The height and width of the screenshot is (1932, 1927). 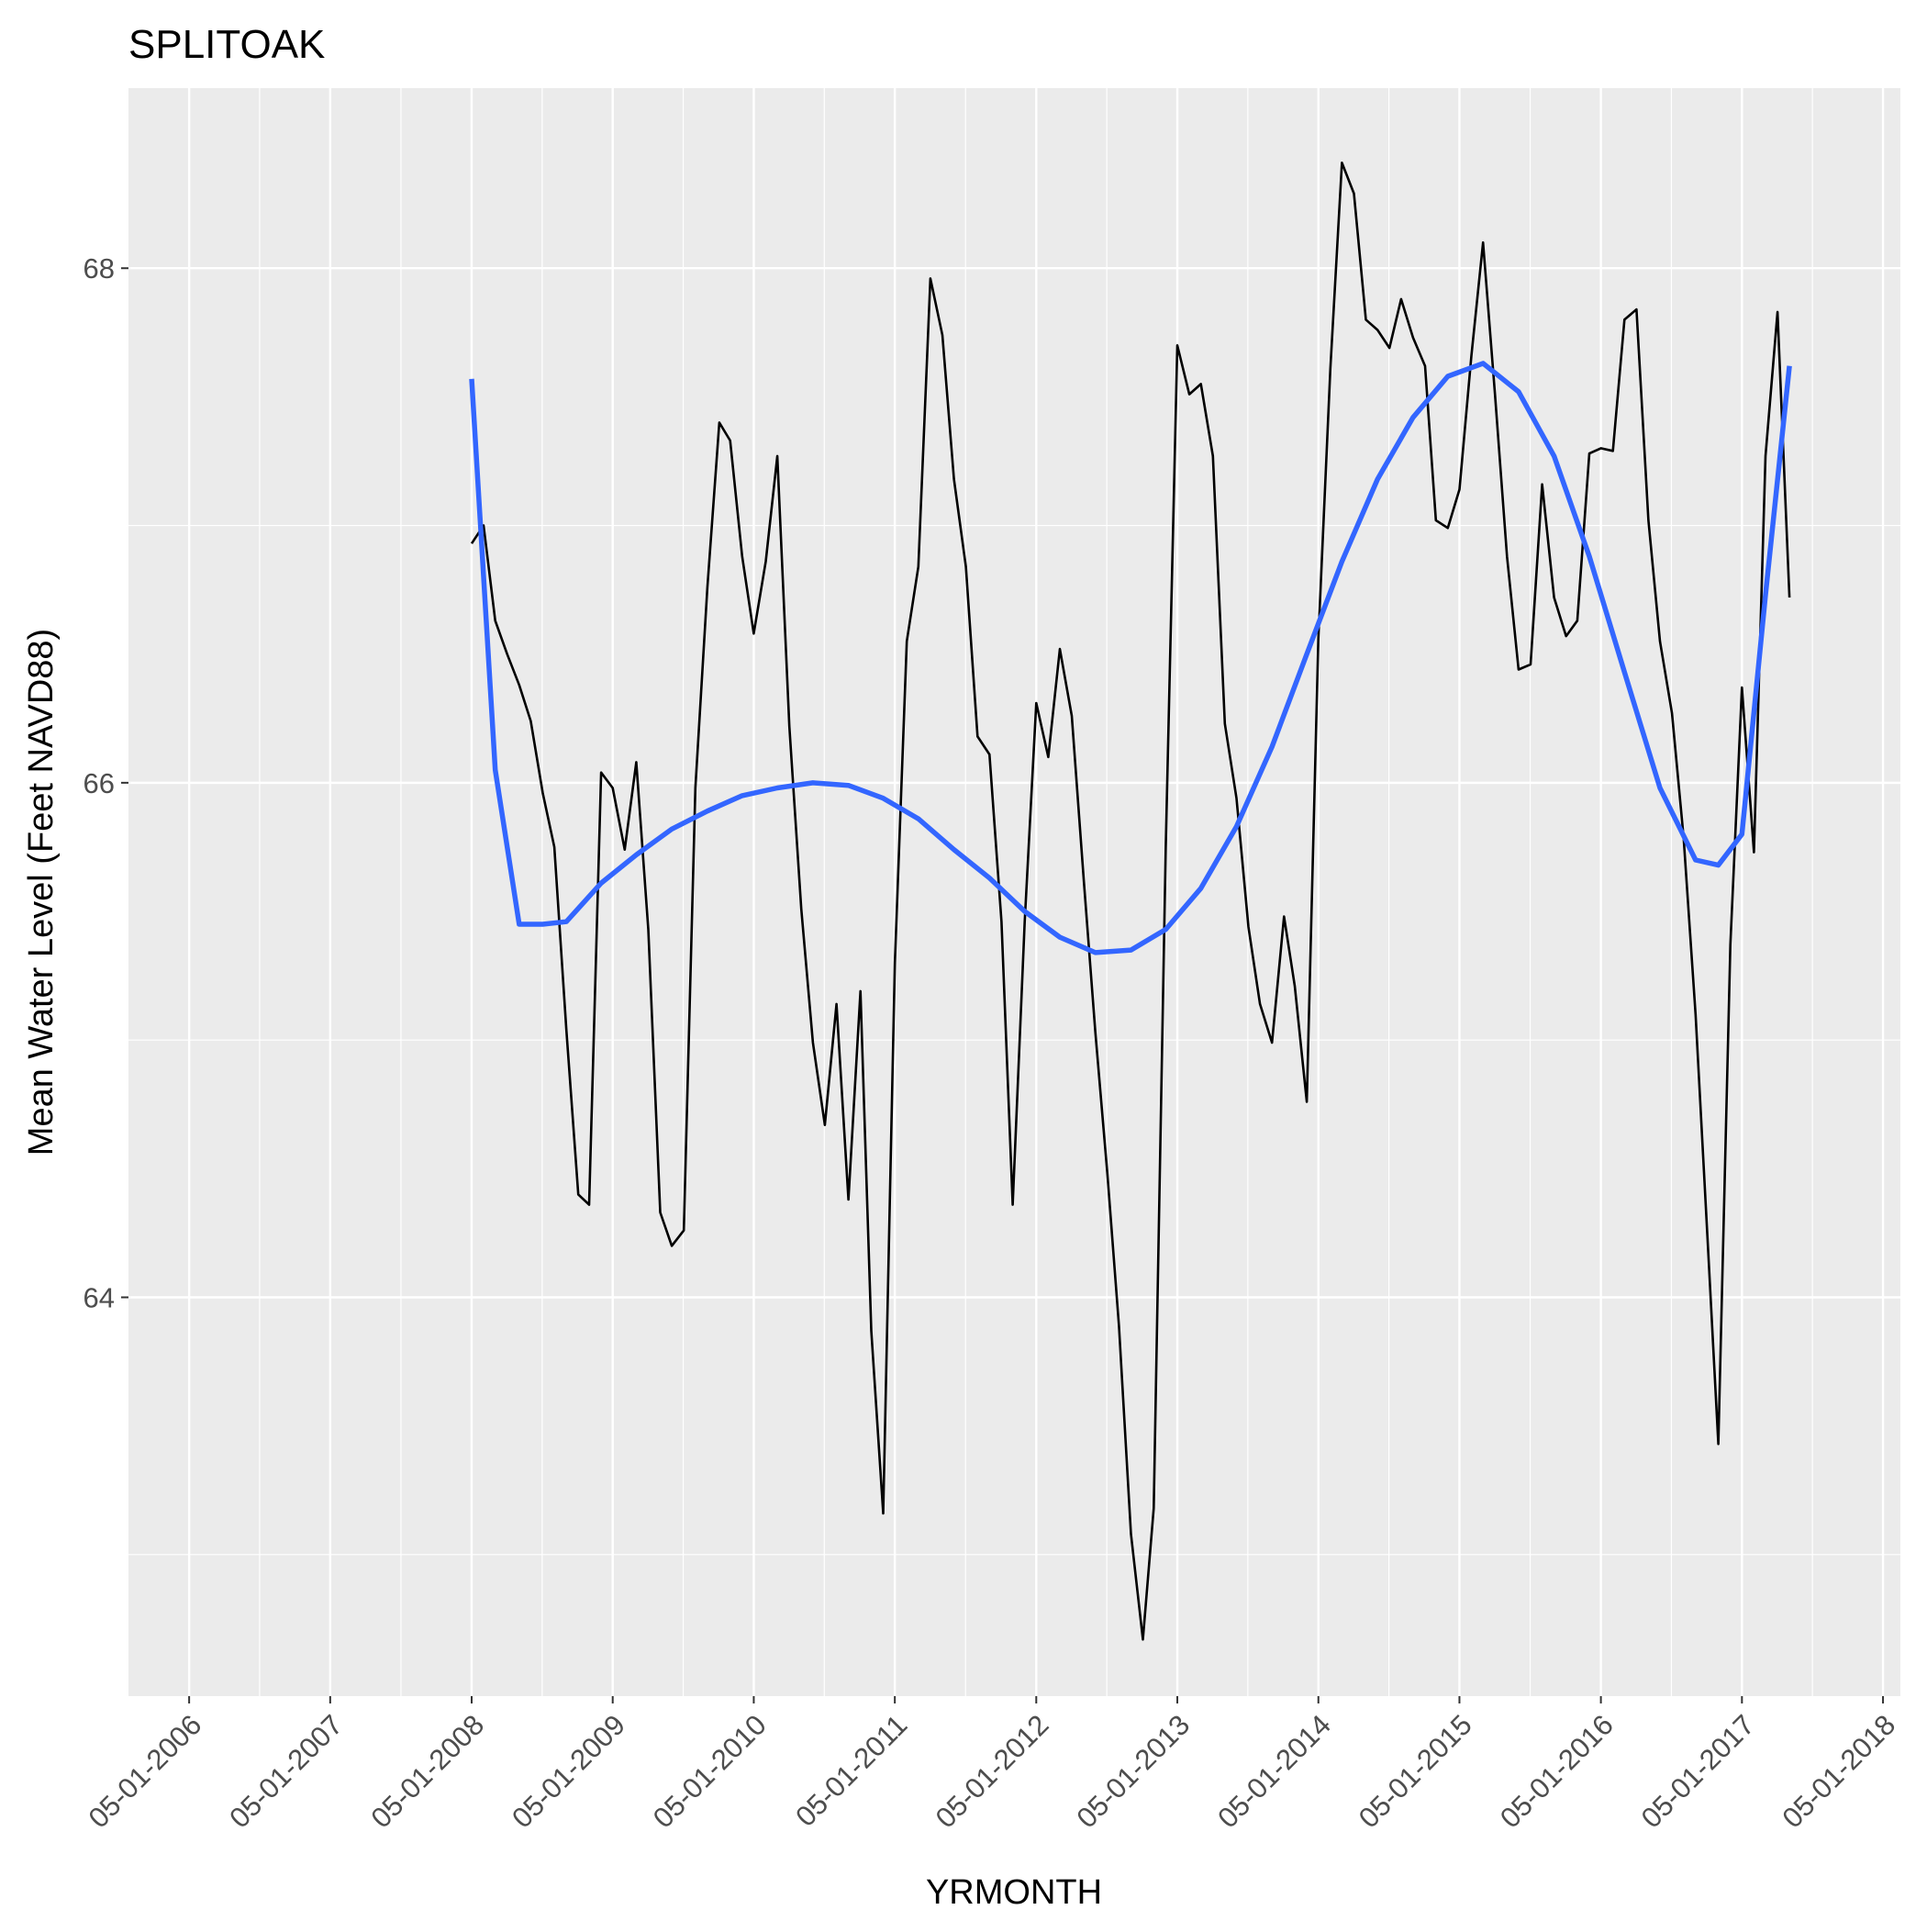 What do you see at coordinates (1838, 1772) in the screenshot?
I see `x-tick-label: 05-01-2018` at bounding box center [1838, 1772].